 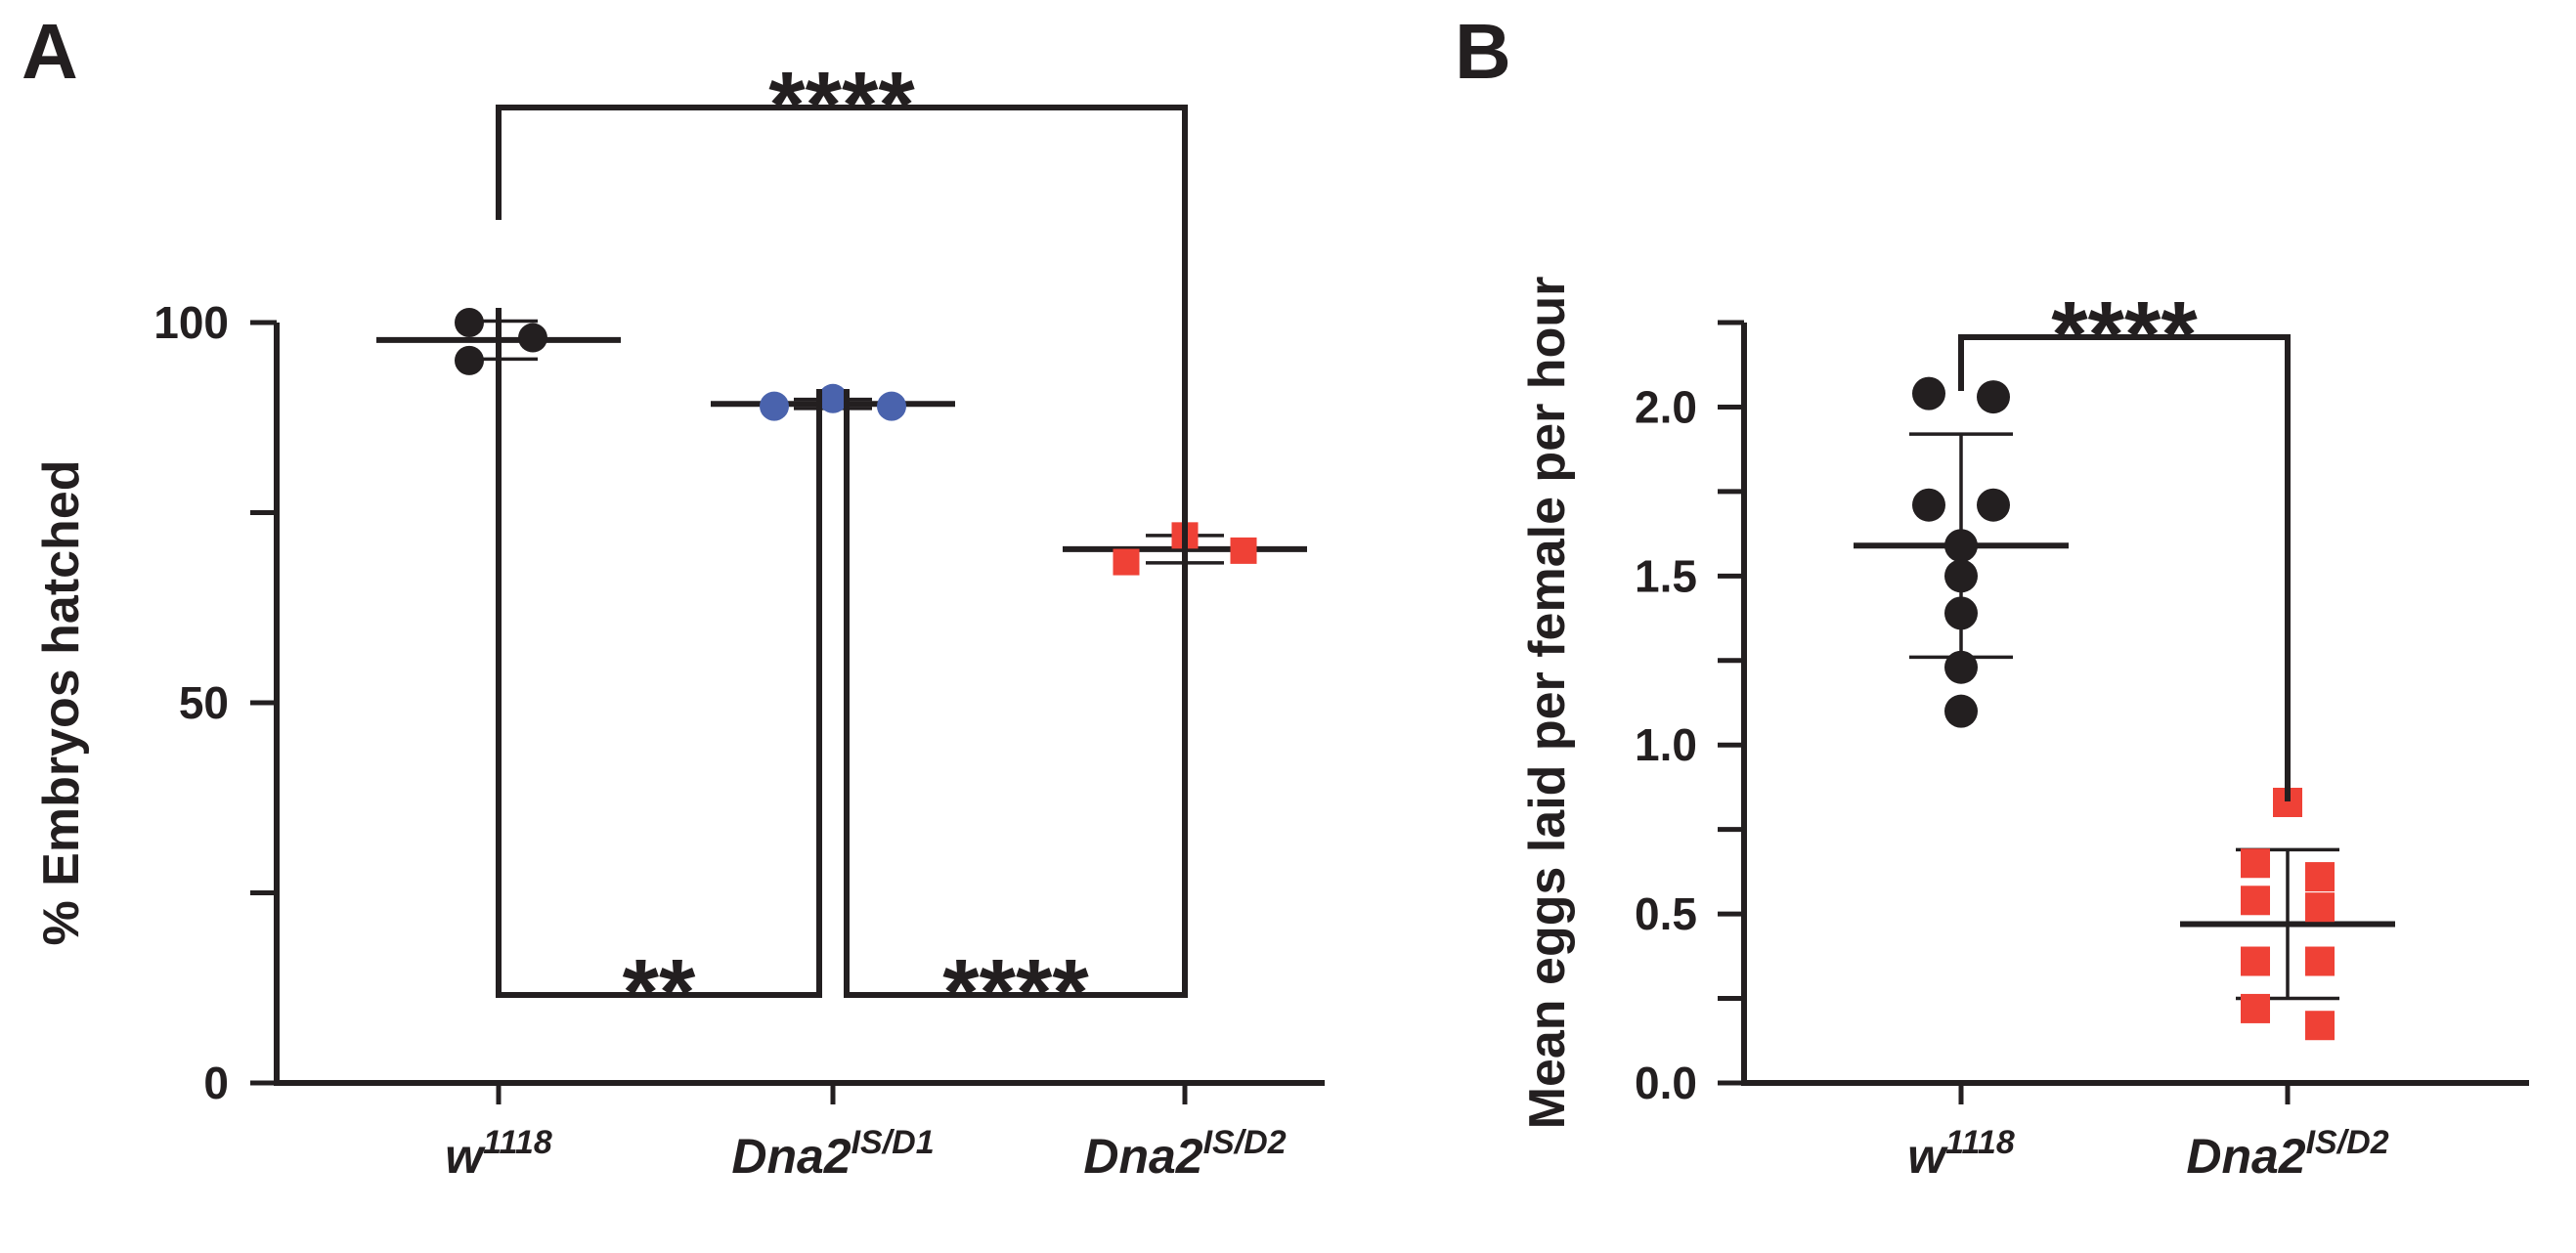 I want to click on panel-b-category-label: w1118, so click(x=1961, y=1154).